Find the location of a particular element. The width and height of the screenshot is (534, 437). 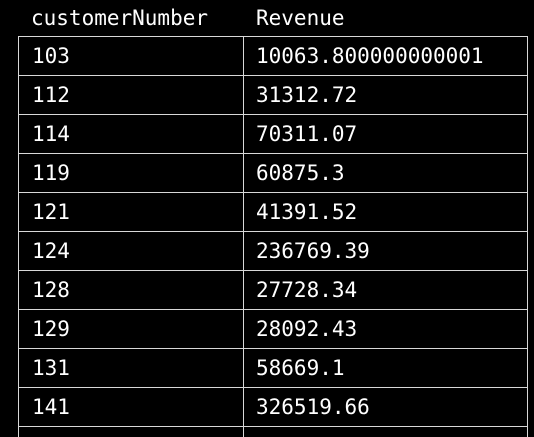

cell-customer-number: 131 is located at coordinates (51, 368).